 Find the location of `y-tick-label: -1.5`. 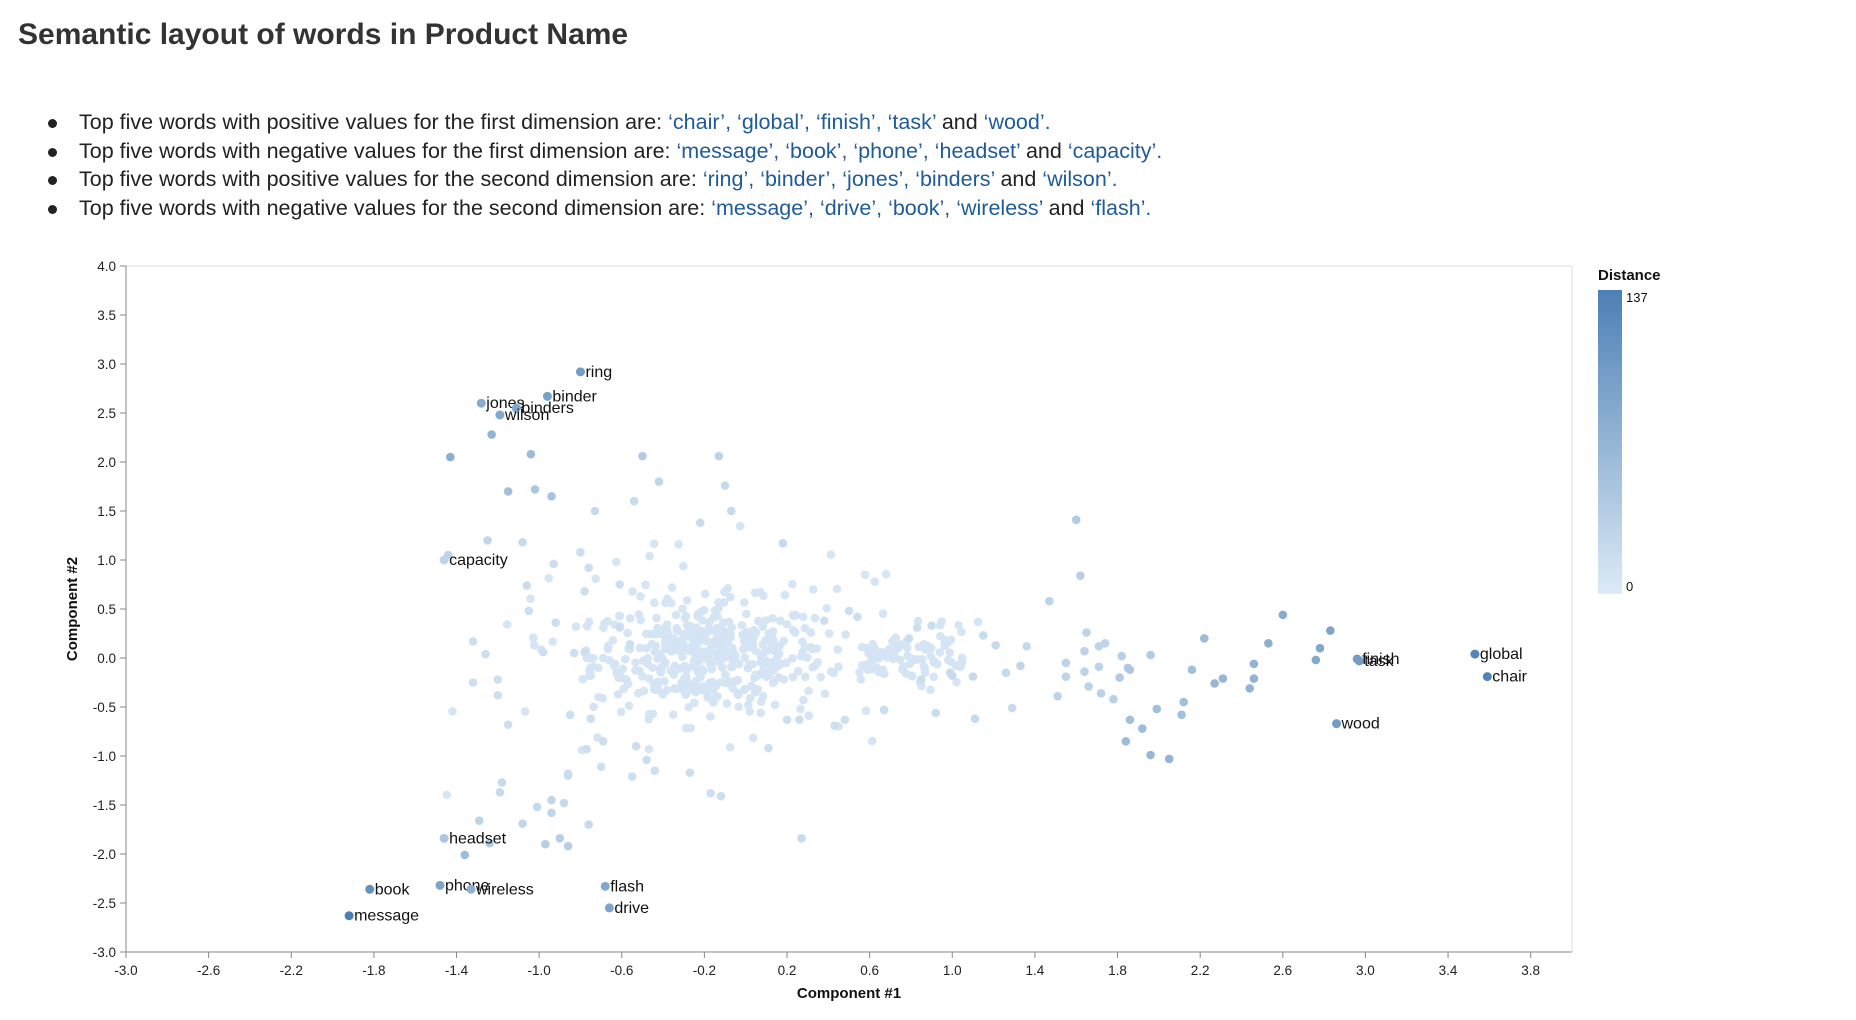

y-tick-label: -1.5 is located at coordinates (104, 805).